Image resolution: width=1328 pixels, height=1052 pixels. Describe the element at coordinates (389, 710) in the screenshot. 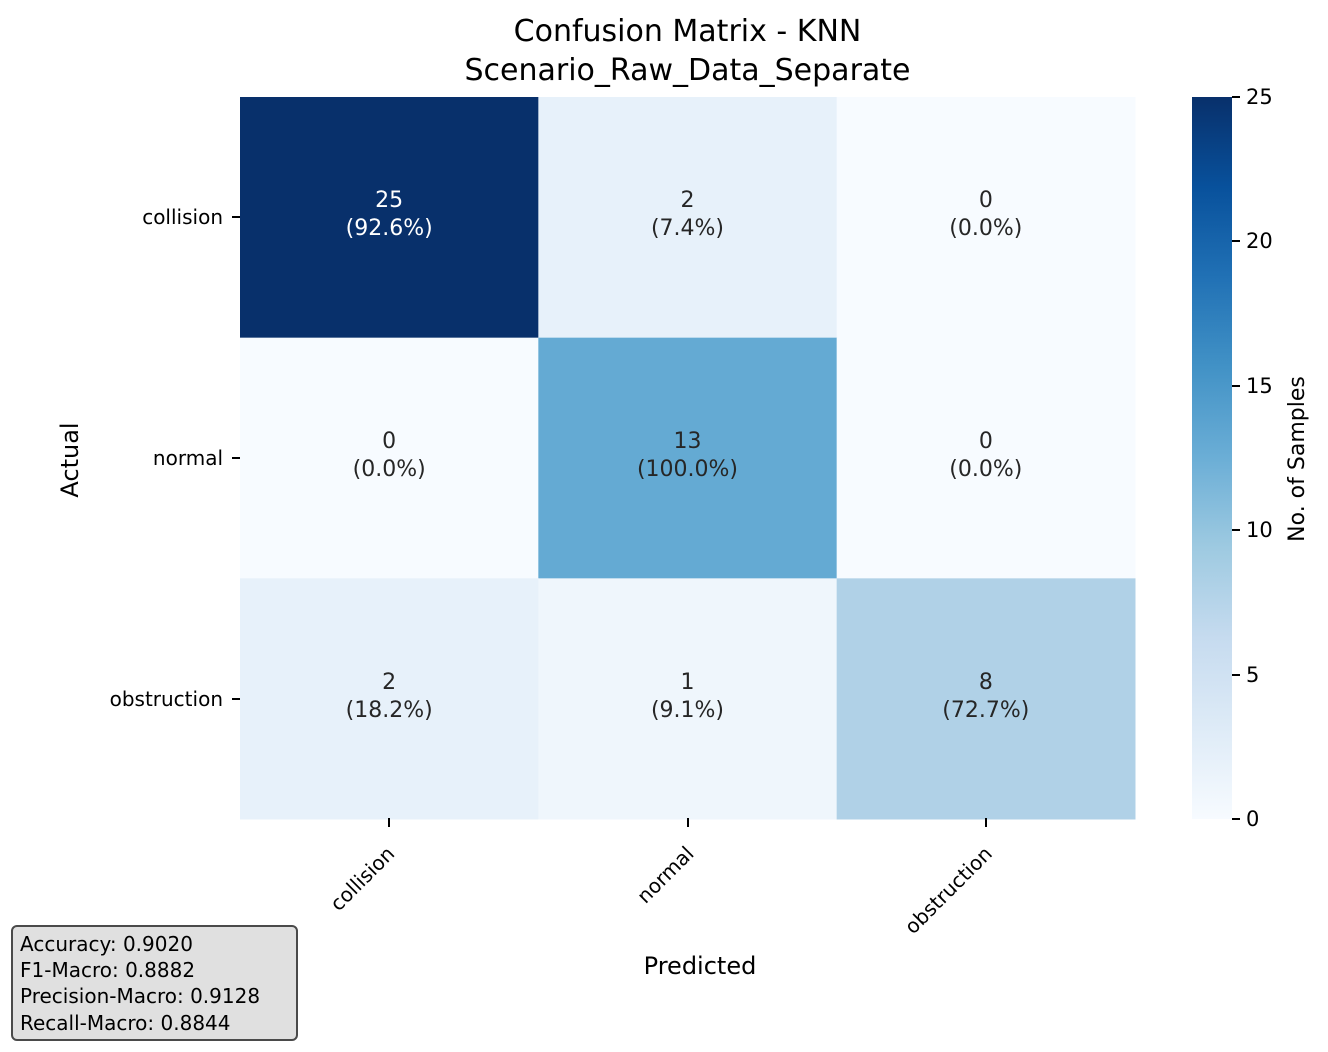

I see `cell-percent: (18.2%)` at that location.